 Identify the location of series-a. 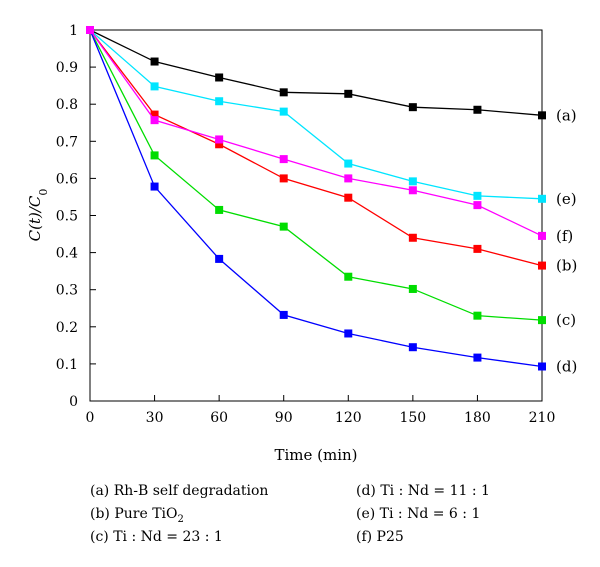
(316, 73).